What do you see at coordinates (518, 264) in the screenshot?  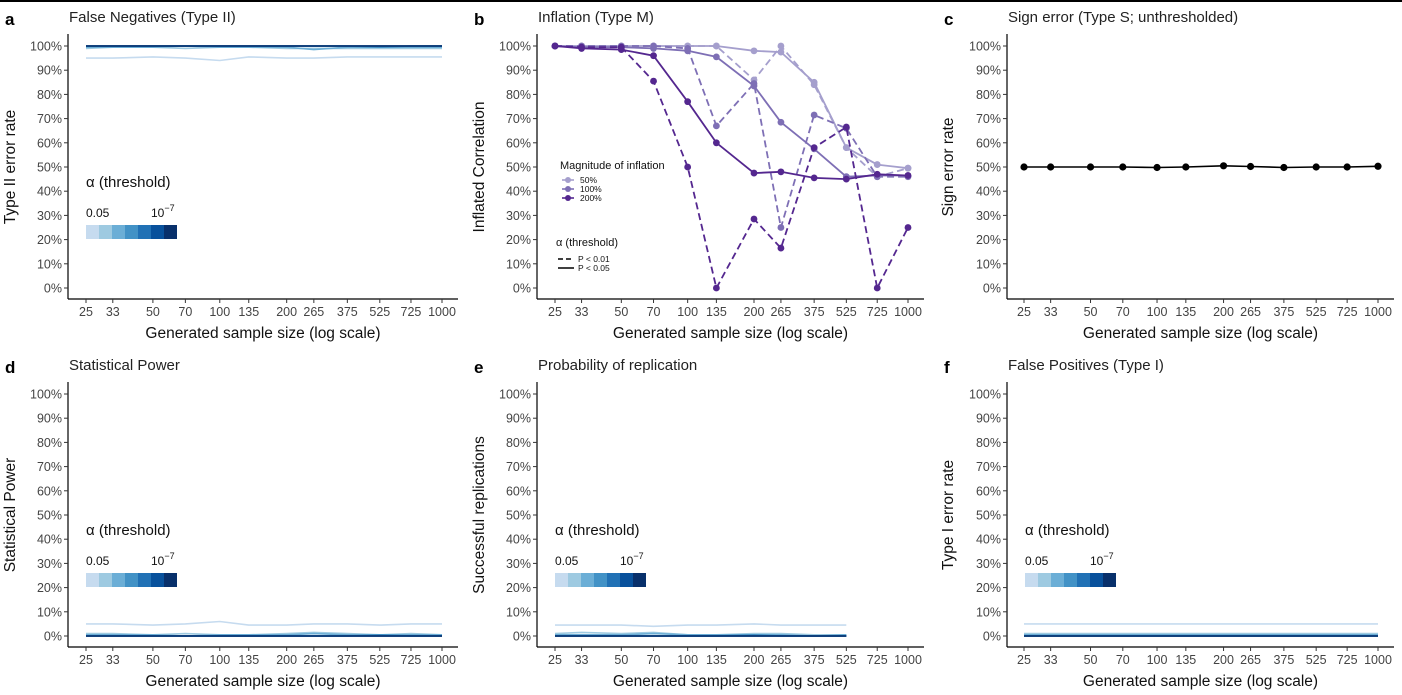 I see `y-tick-label: 10%` at bounding box center [518, 264].